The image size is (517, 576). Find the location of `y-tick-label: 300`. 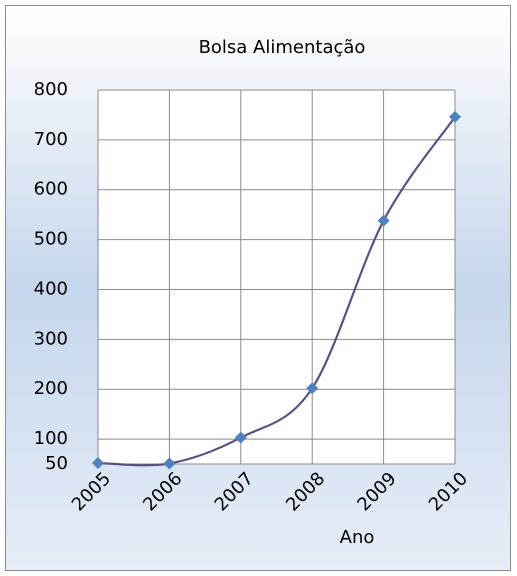

y-tick-label: 300 is located at coordinates (51, 338).